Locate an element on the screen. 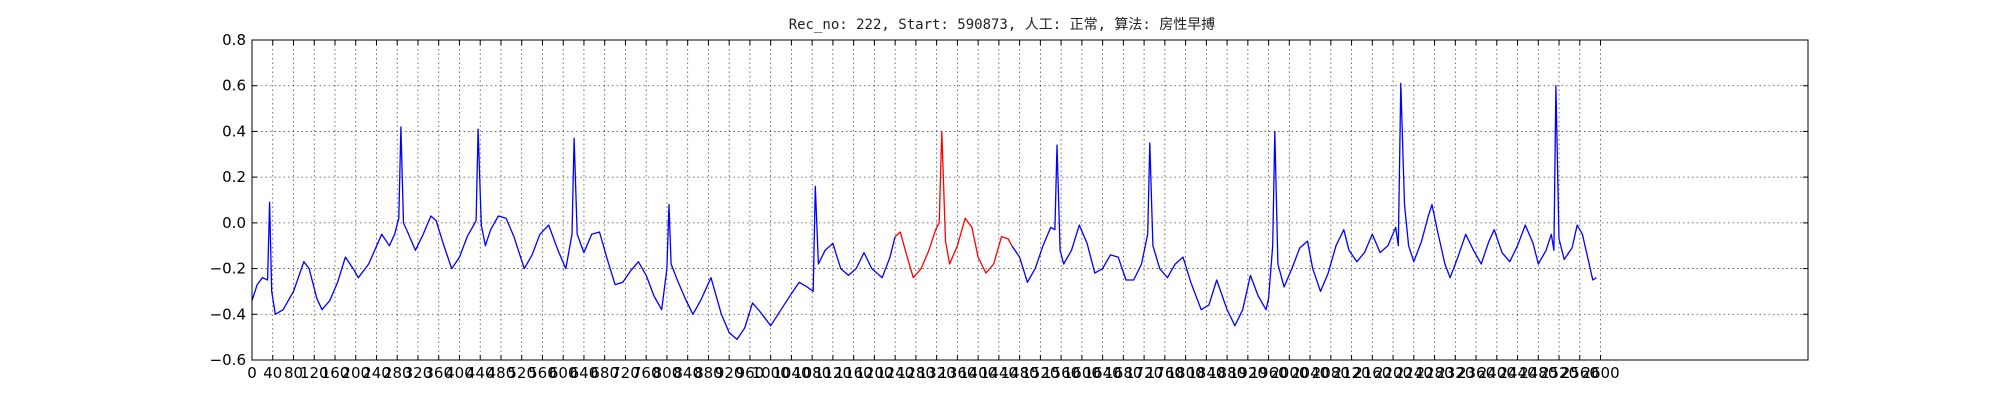  x-tick-label: 280 is located at coordinates (397, 373).